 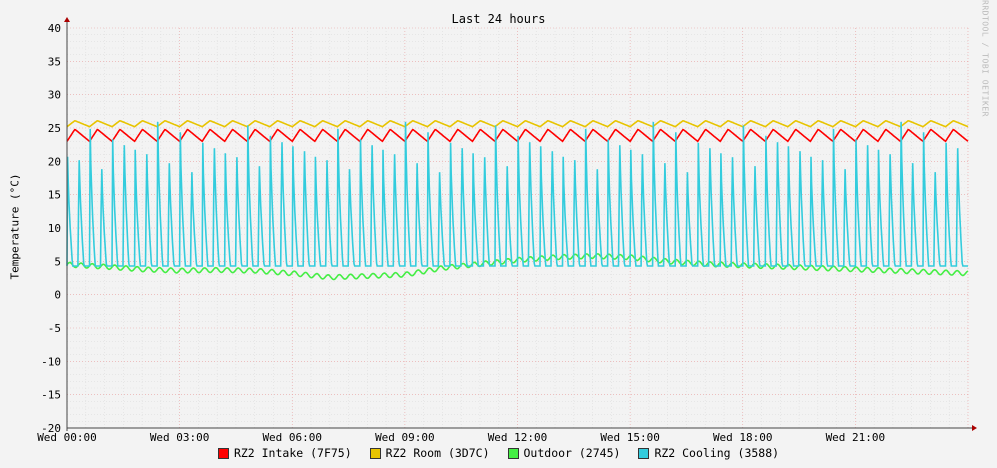 What do you see at coordinates (743, 437) in the screenshot?
I see `x-tick-label: Wed 18:00` at bounding box center [743, 437].